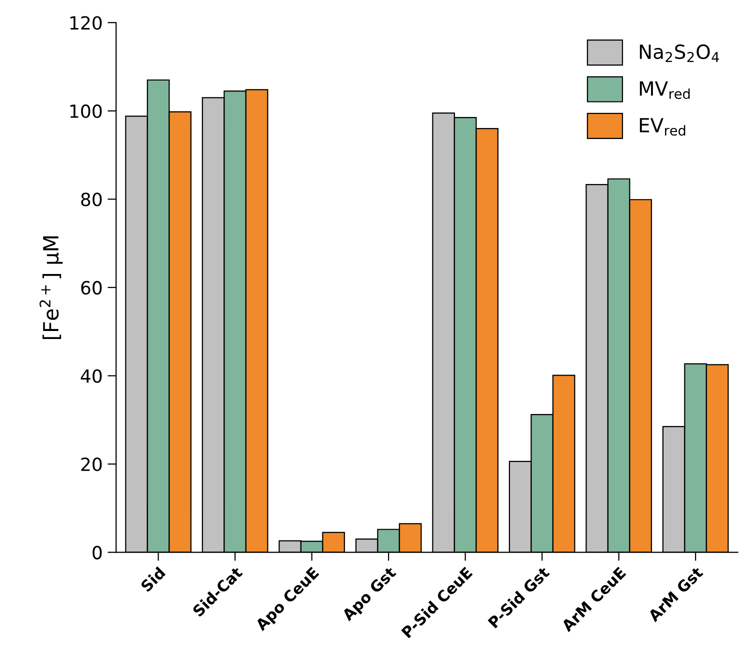  Describe the element at coordinates (153, 579) in the screenshot. I see `x-tick-label: Sid` at that location.